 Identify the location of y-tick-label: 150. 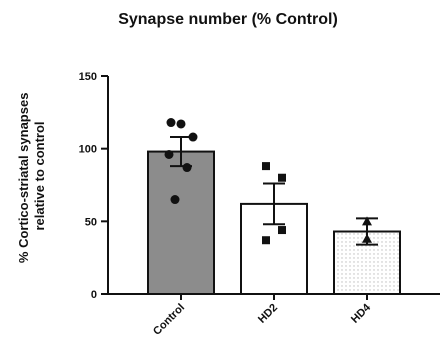
(88, 77).